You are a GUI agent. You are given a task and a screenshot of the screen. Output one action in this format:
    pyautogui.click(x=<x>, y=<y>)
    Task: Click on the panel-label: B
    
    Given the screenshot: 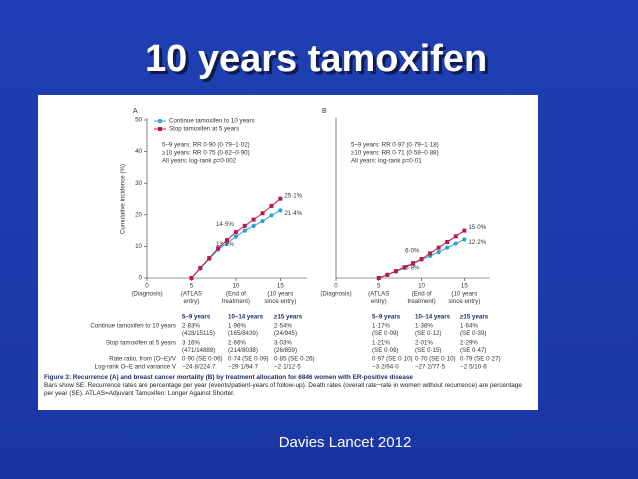 What is the action you would take?
    pyautogui.click(x=324, y=111)
    